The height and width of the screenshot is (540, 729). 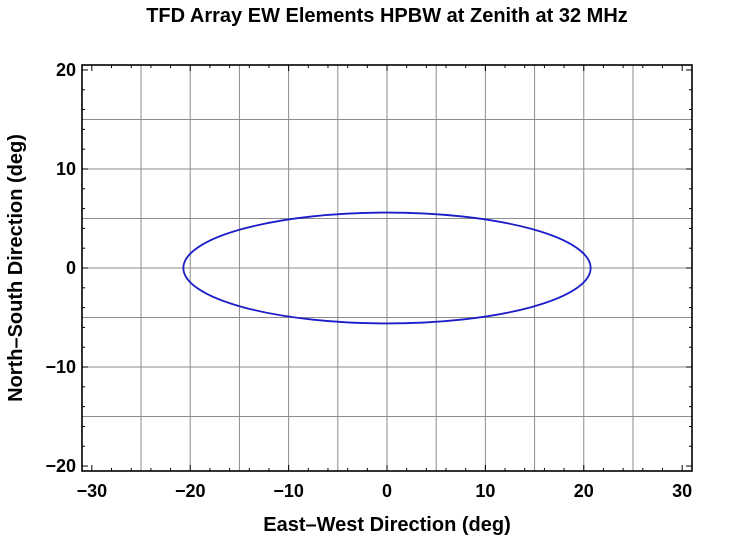 I want to click on hpbw-contour, so click(x=387, y=268).